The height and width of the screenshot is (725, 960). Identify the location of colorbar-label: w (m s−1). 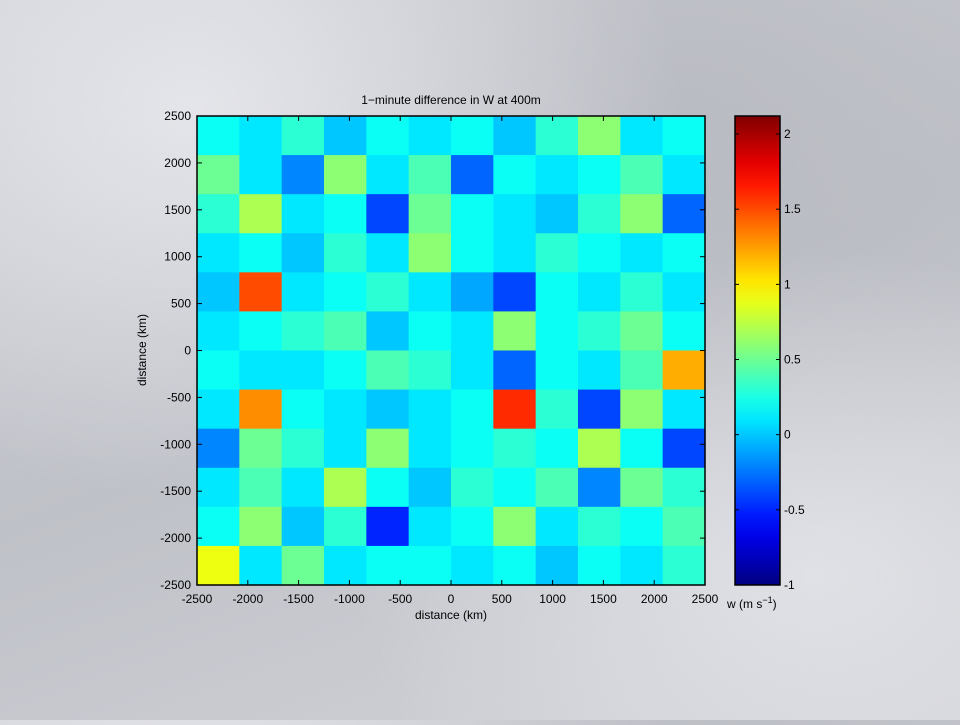
(751, 603).